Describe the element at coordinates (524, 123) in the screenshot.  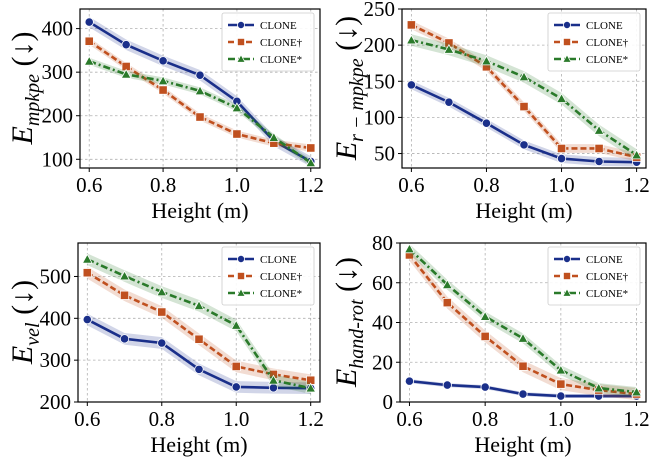
I see `series-CLONE` at that location.